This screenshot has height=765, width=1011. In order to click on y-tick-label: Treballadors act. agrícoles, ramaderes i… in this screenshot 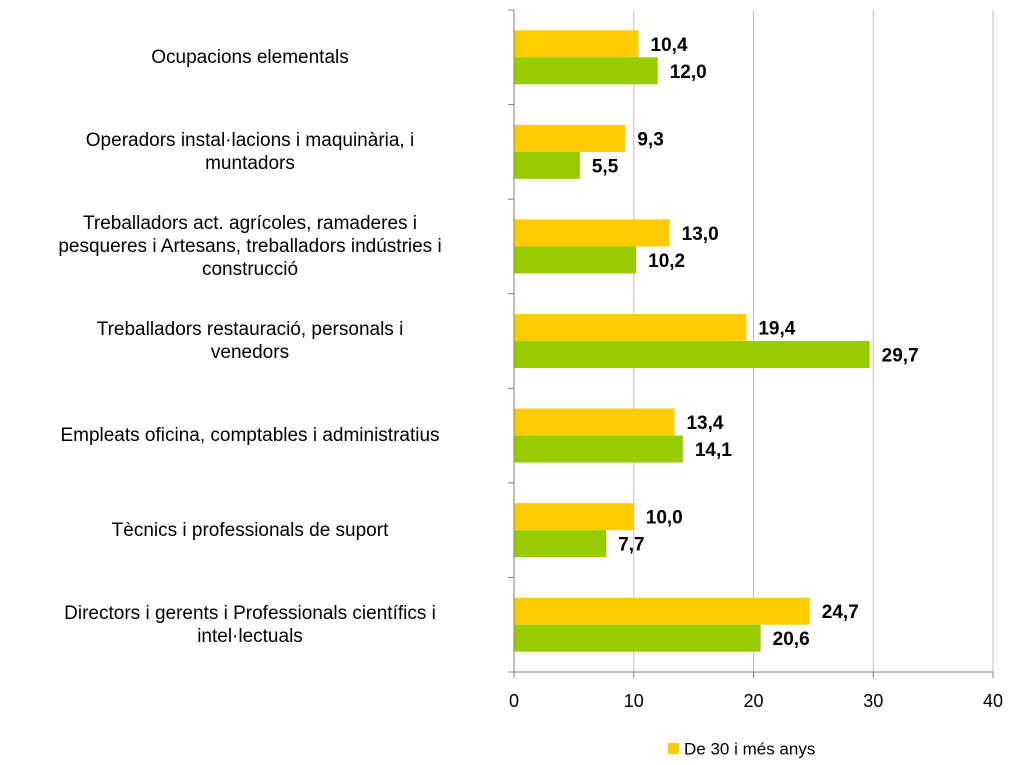, I will do `click(250, 246)`.